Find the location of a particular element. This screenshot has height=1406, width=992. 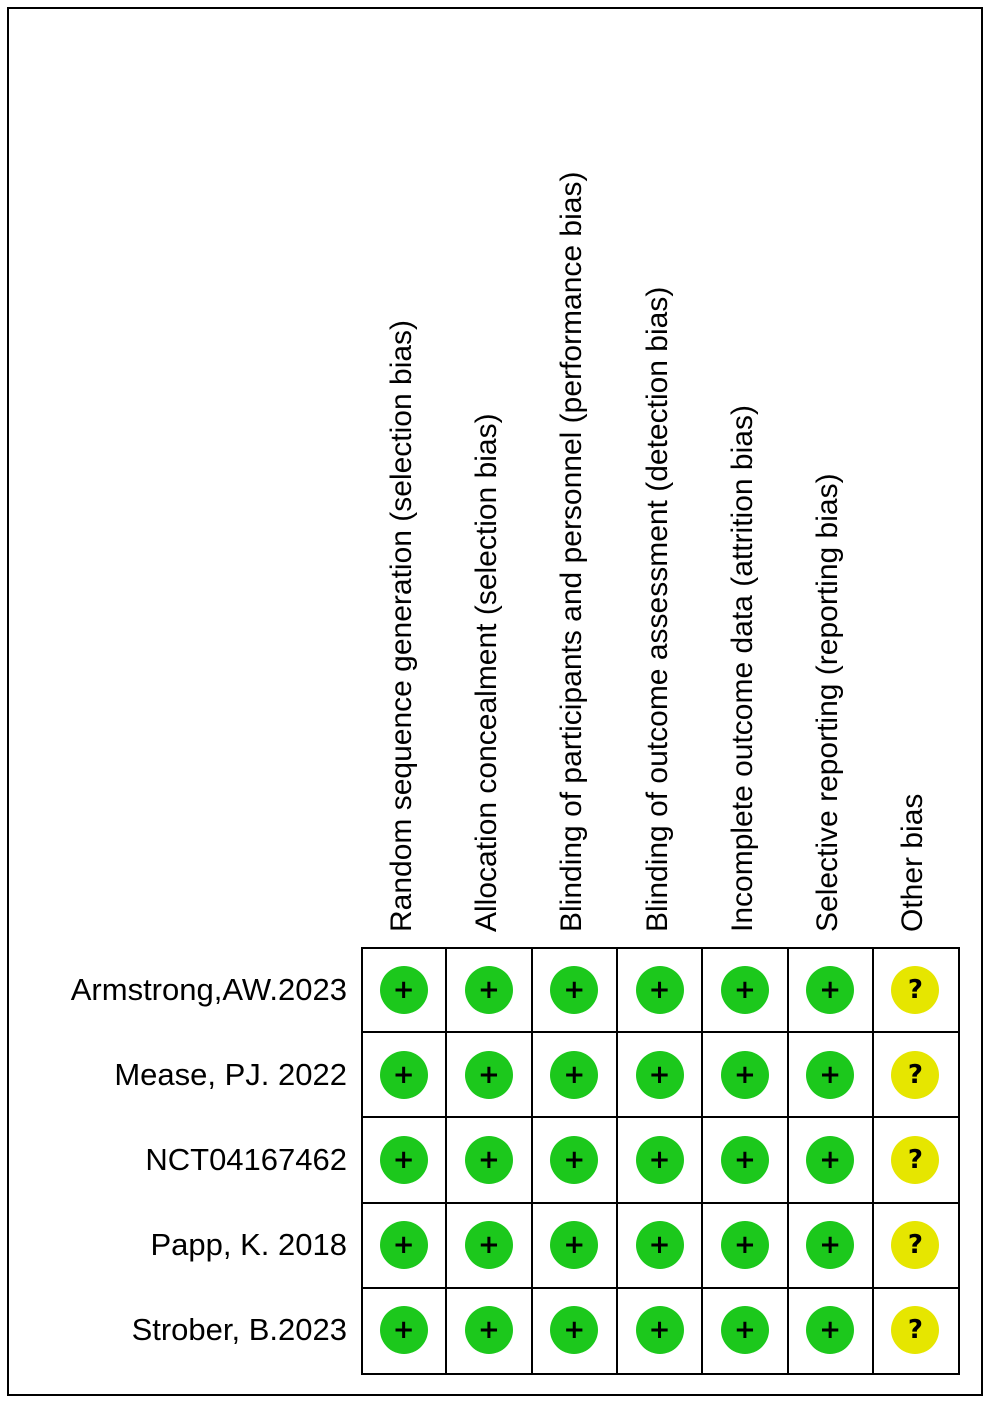

study-label: Armstrong,AW.2023 is located at coordinates (208, 989).